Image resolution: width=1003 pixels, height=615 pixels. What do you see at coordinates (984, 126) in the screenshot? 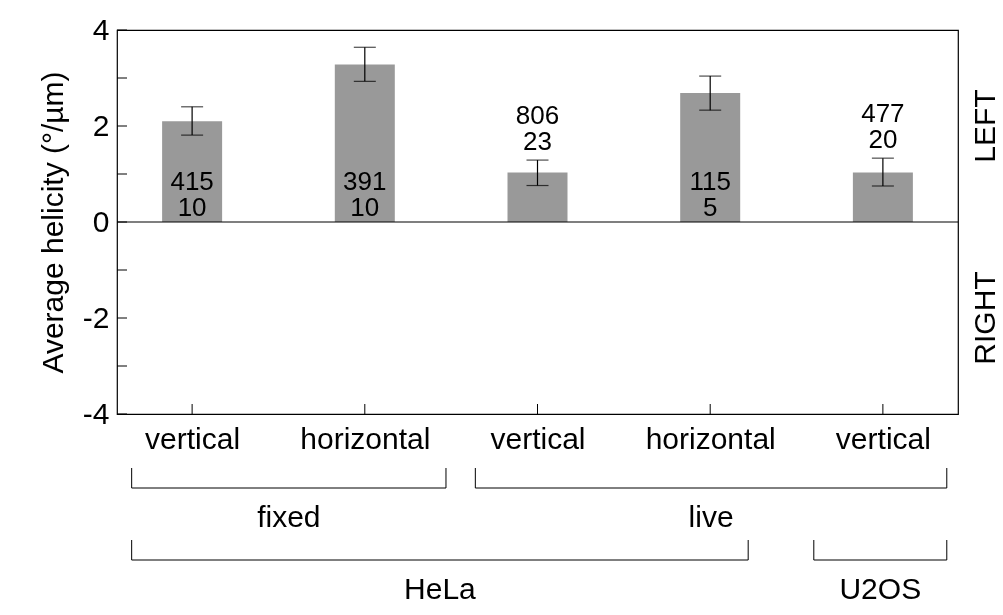
I see `text: LEFT` at bounding box center [984, 126].